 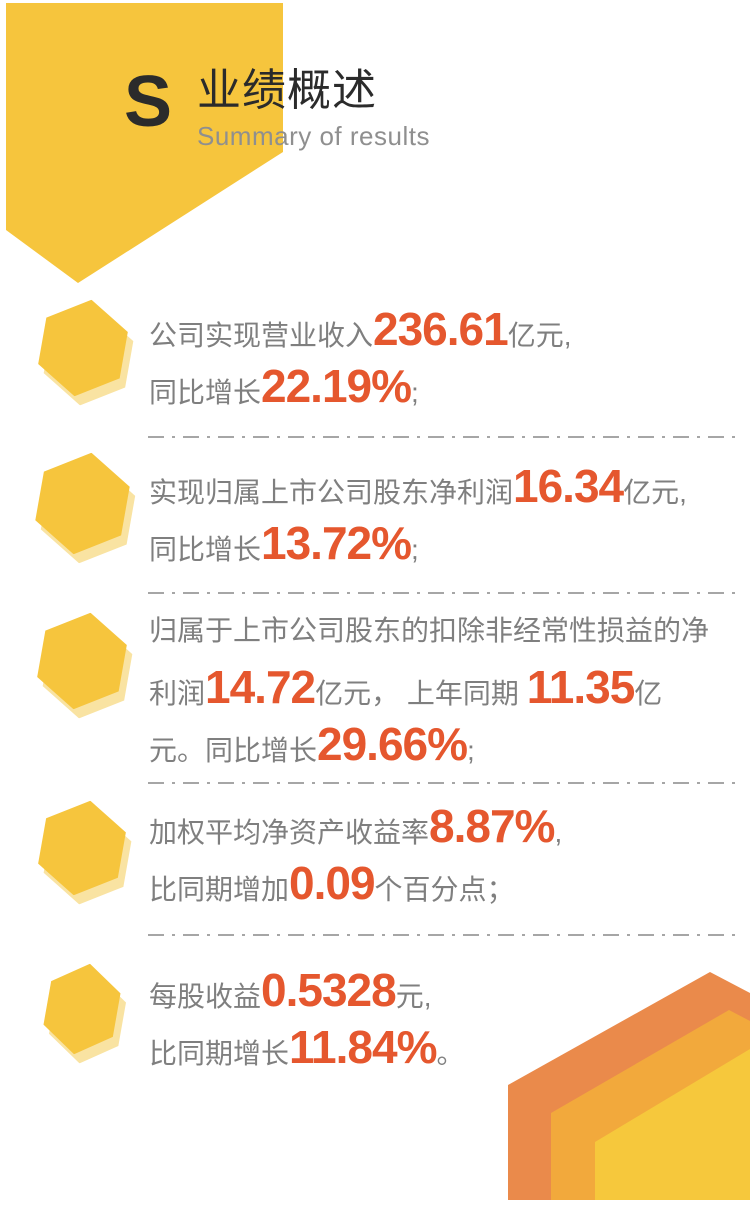 I want to click on text-run: 元。同比增长, so click(x=233, y=750).